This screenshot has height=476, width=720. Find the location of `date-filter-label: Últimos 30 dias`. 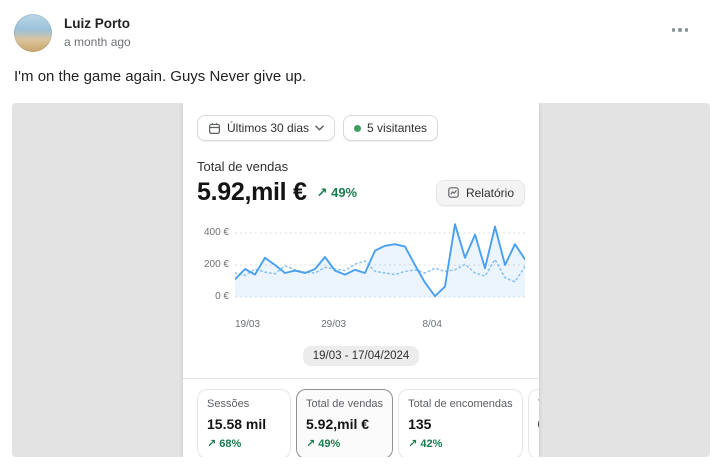

date-filter-label: Últimos 30 dias is located at coordinates (268, 128).